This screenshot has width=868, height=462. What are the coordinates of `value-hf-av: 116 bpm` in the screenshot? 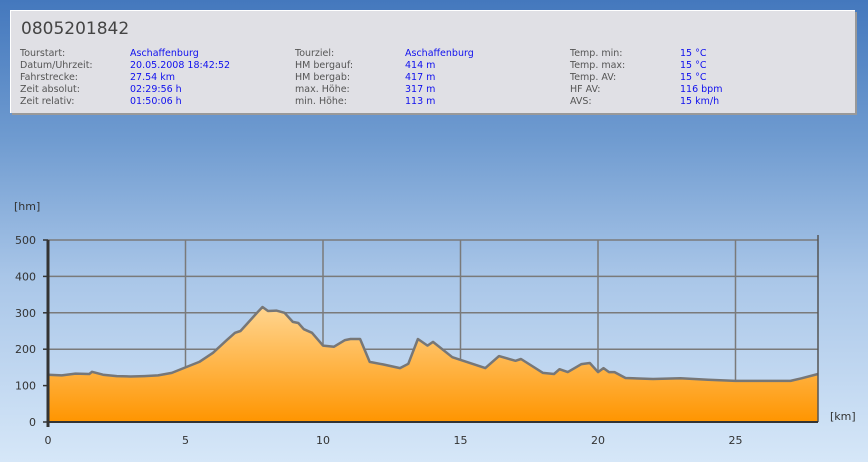 It's located at (701, 89).